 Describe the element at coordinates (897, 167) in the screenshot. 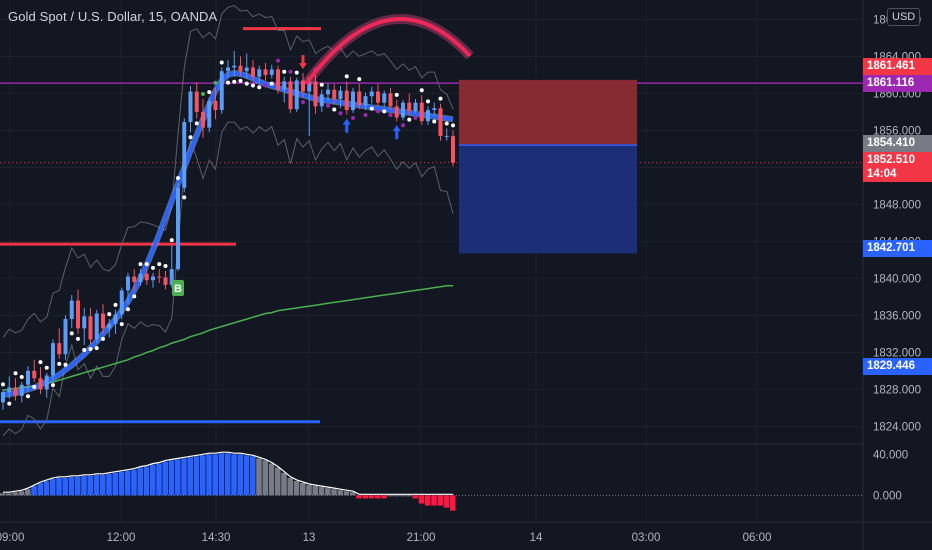

I see `price-tag-last: 1852.510 14:04` at that location.